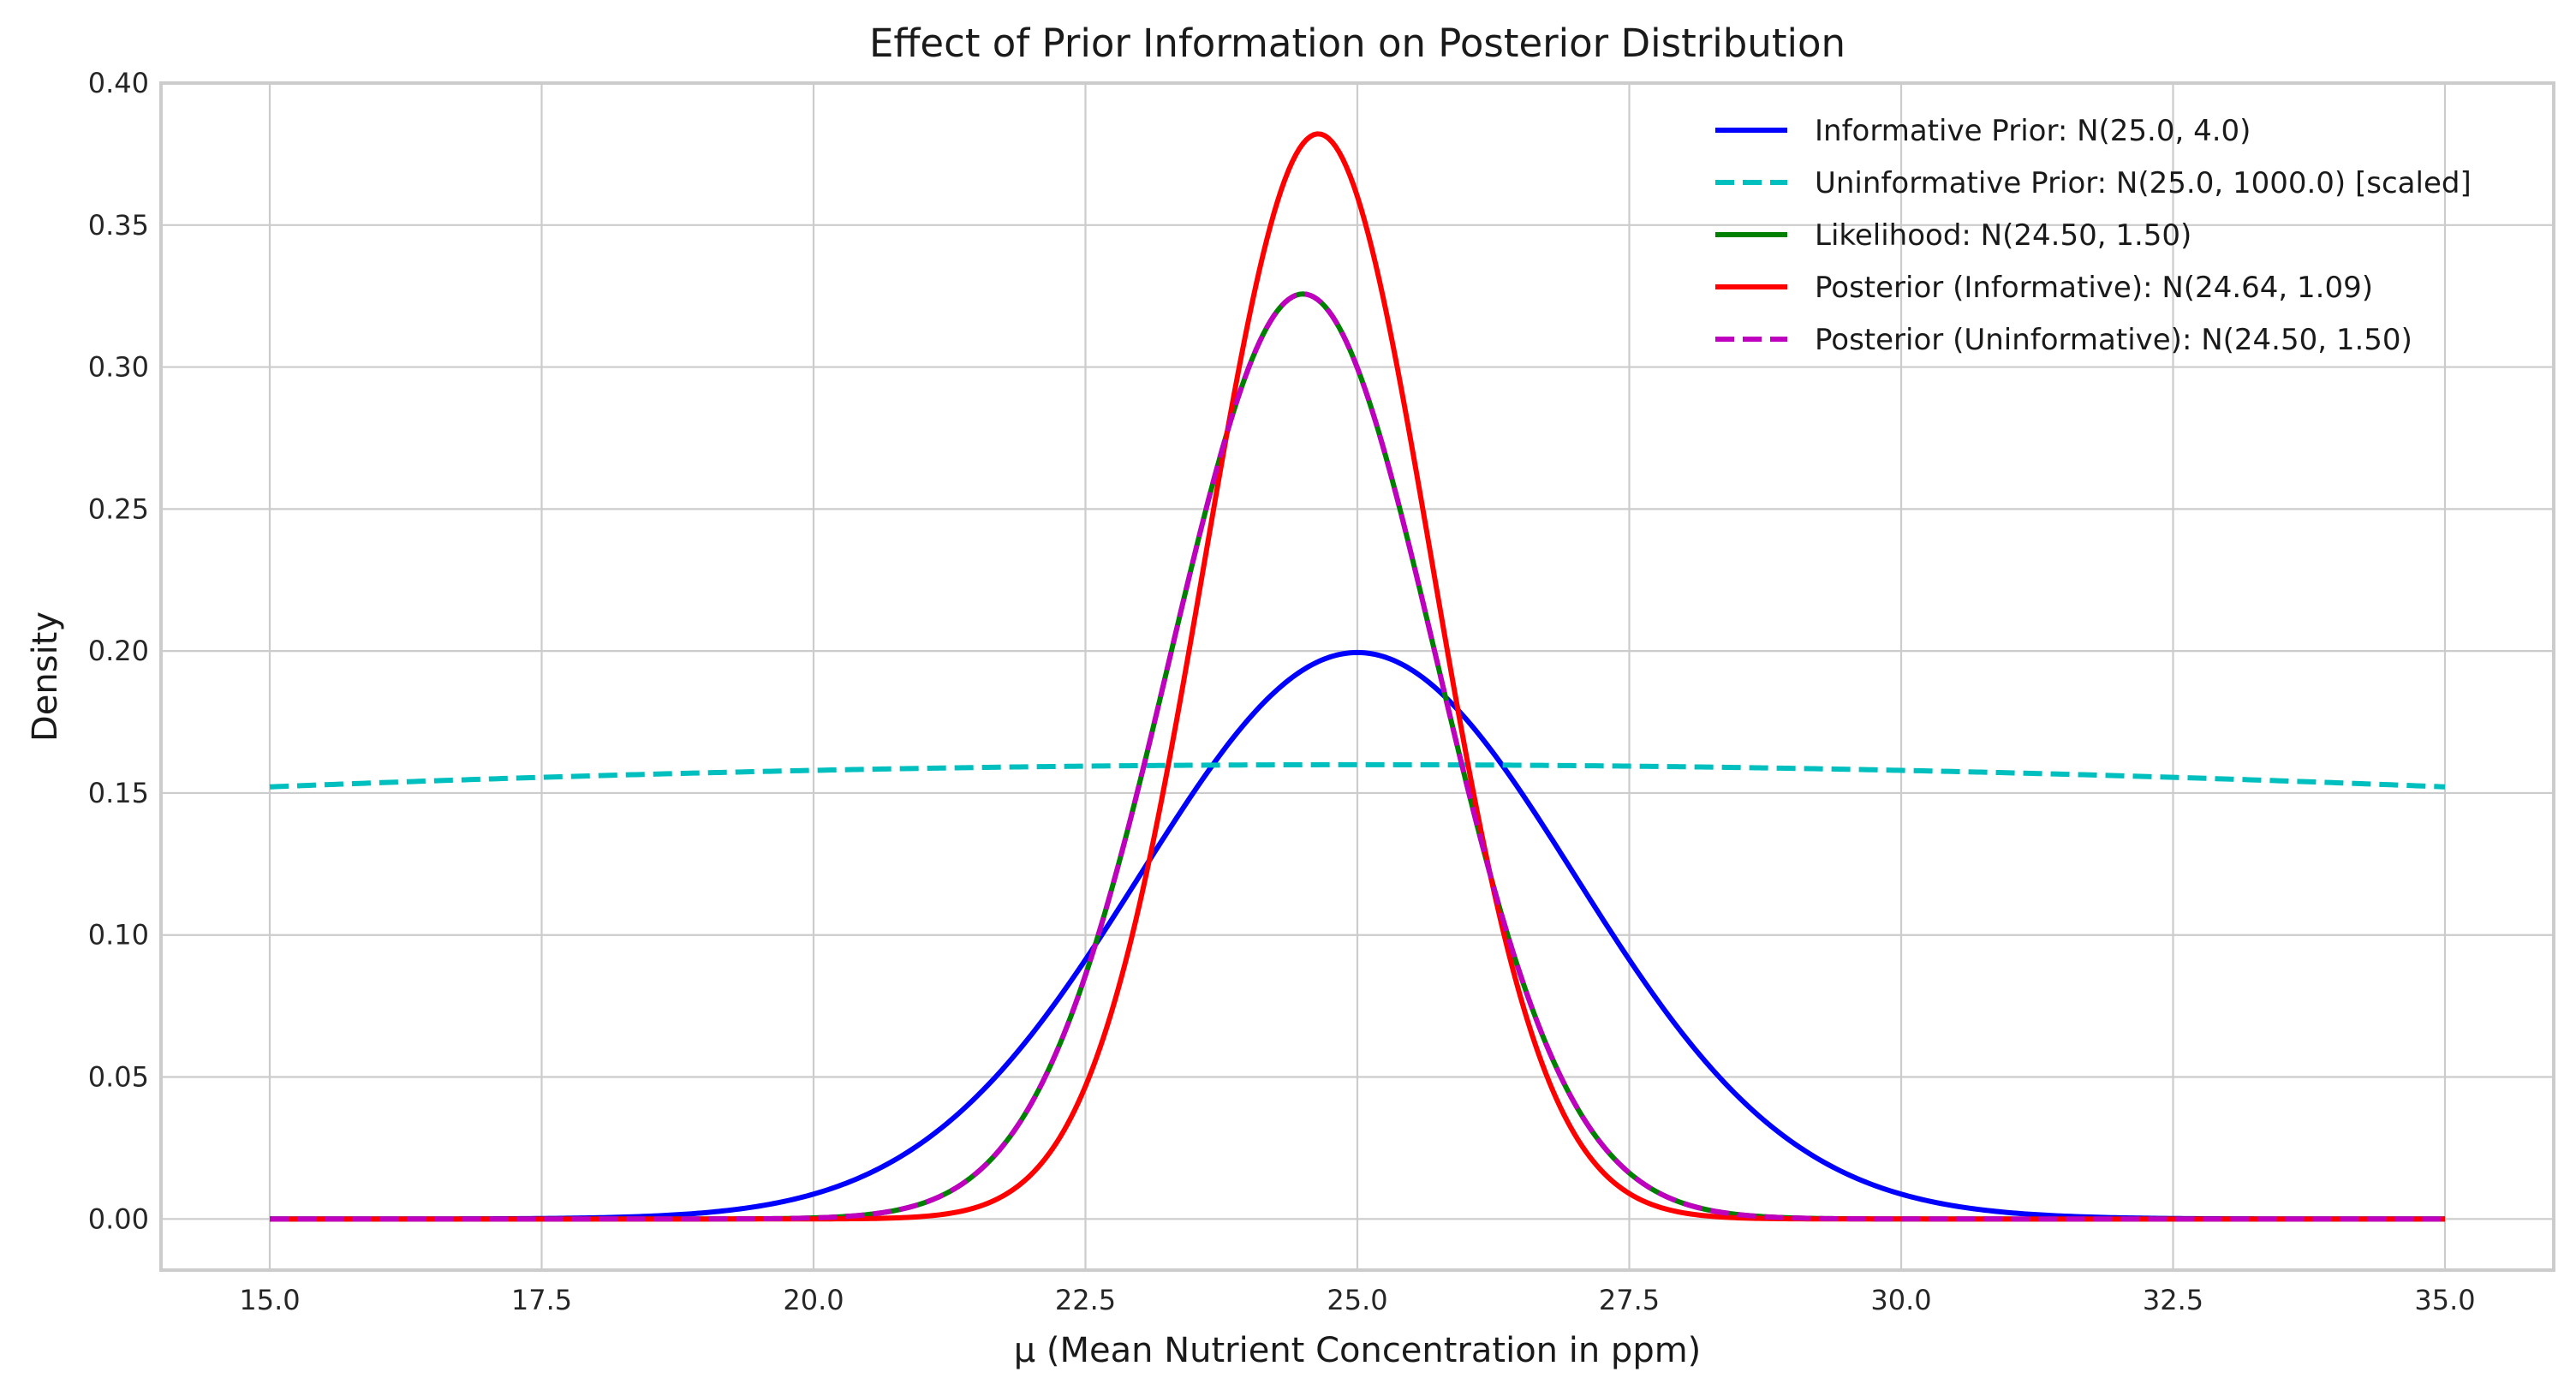 This screenshot has height=1396, width=2576. I want to click on y-tick-label: 0.25, so click(118, 509).